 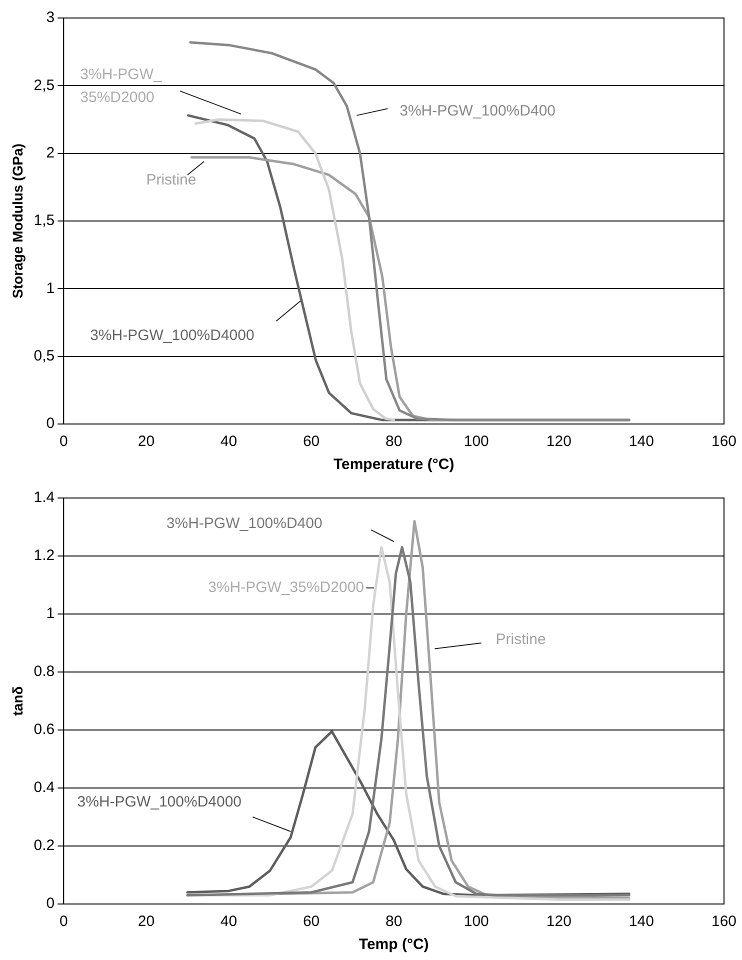 I want to click on x-axis-title: Temperature (°C), so click(x=393, y=465).